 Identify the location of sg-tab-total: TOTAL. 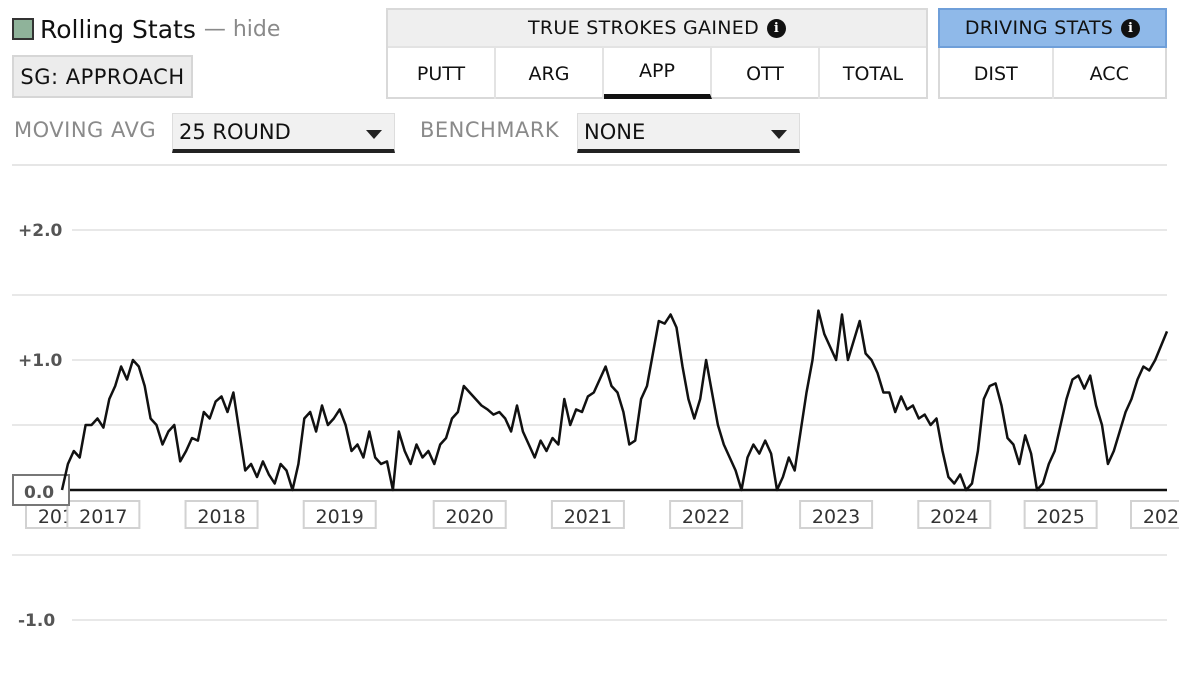
(873, 73).